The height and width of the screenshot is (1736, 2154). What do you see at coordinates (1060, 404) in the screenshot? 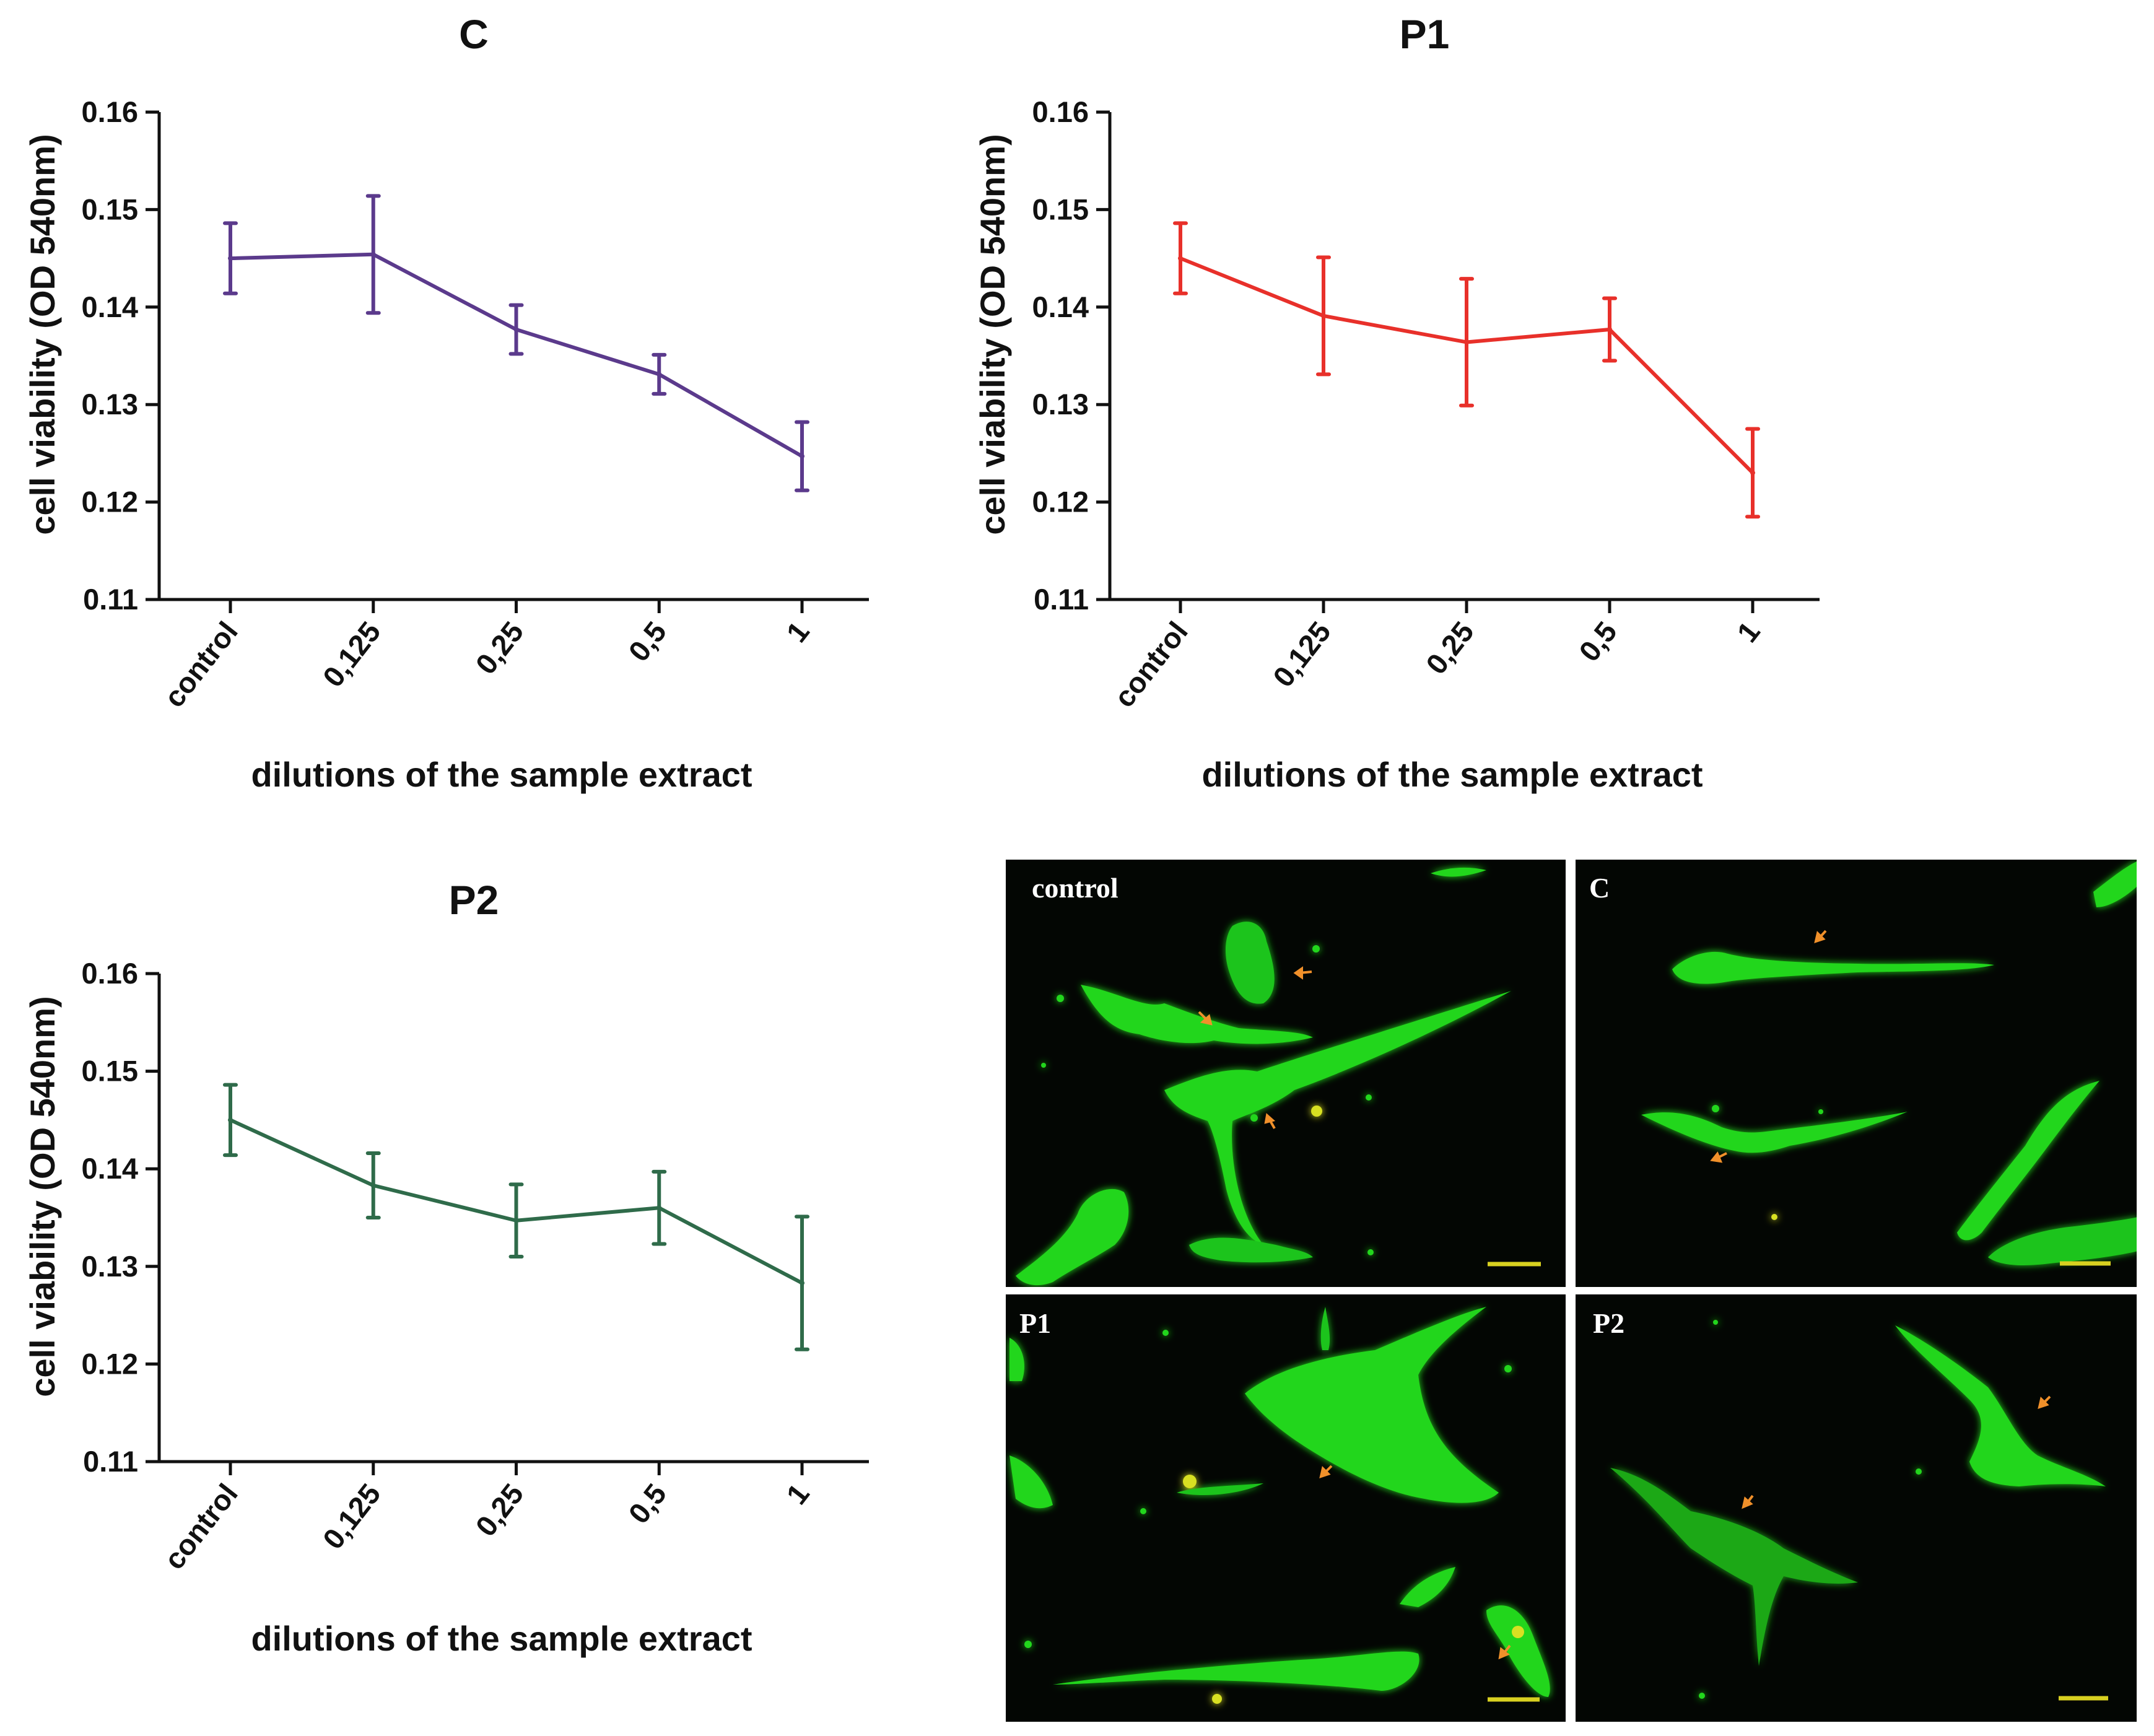
I see `y-tick-label: 0.13` at bounding box center [1060, 404].